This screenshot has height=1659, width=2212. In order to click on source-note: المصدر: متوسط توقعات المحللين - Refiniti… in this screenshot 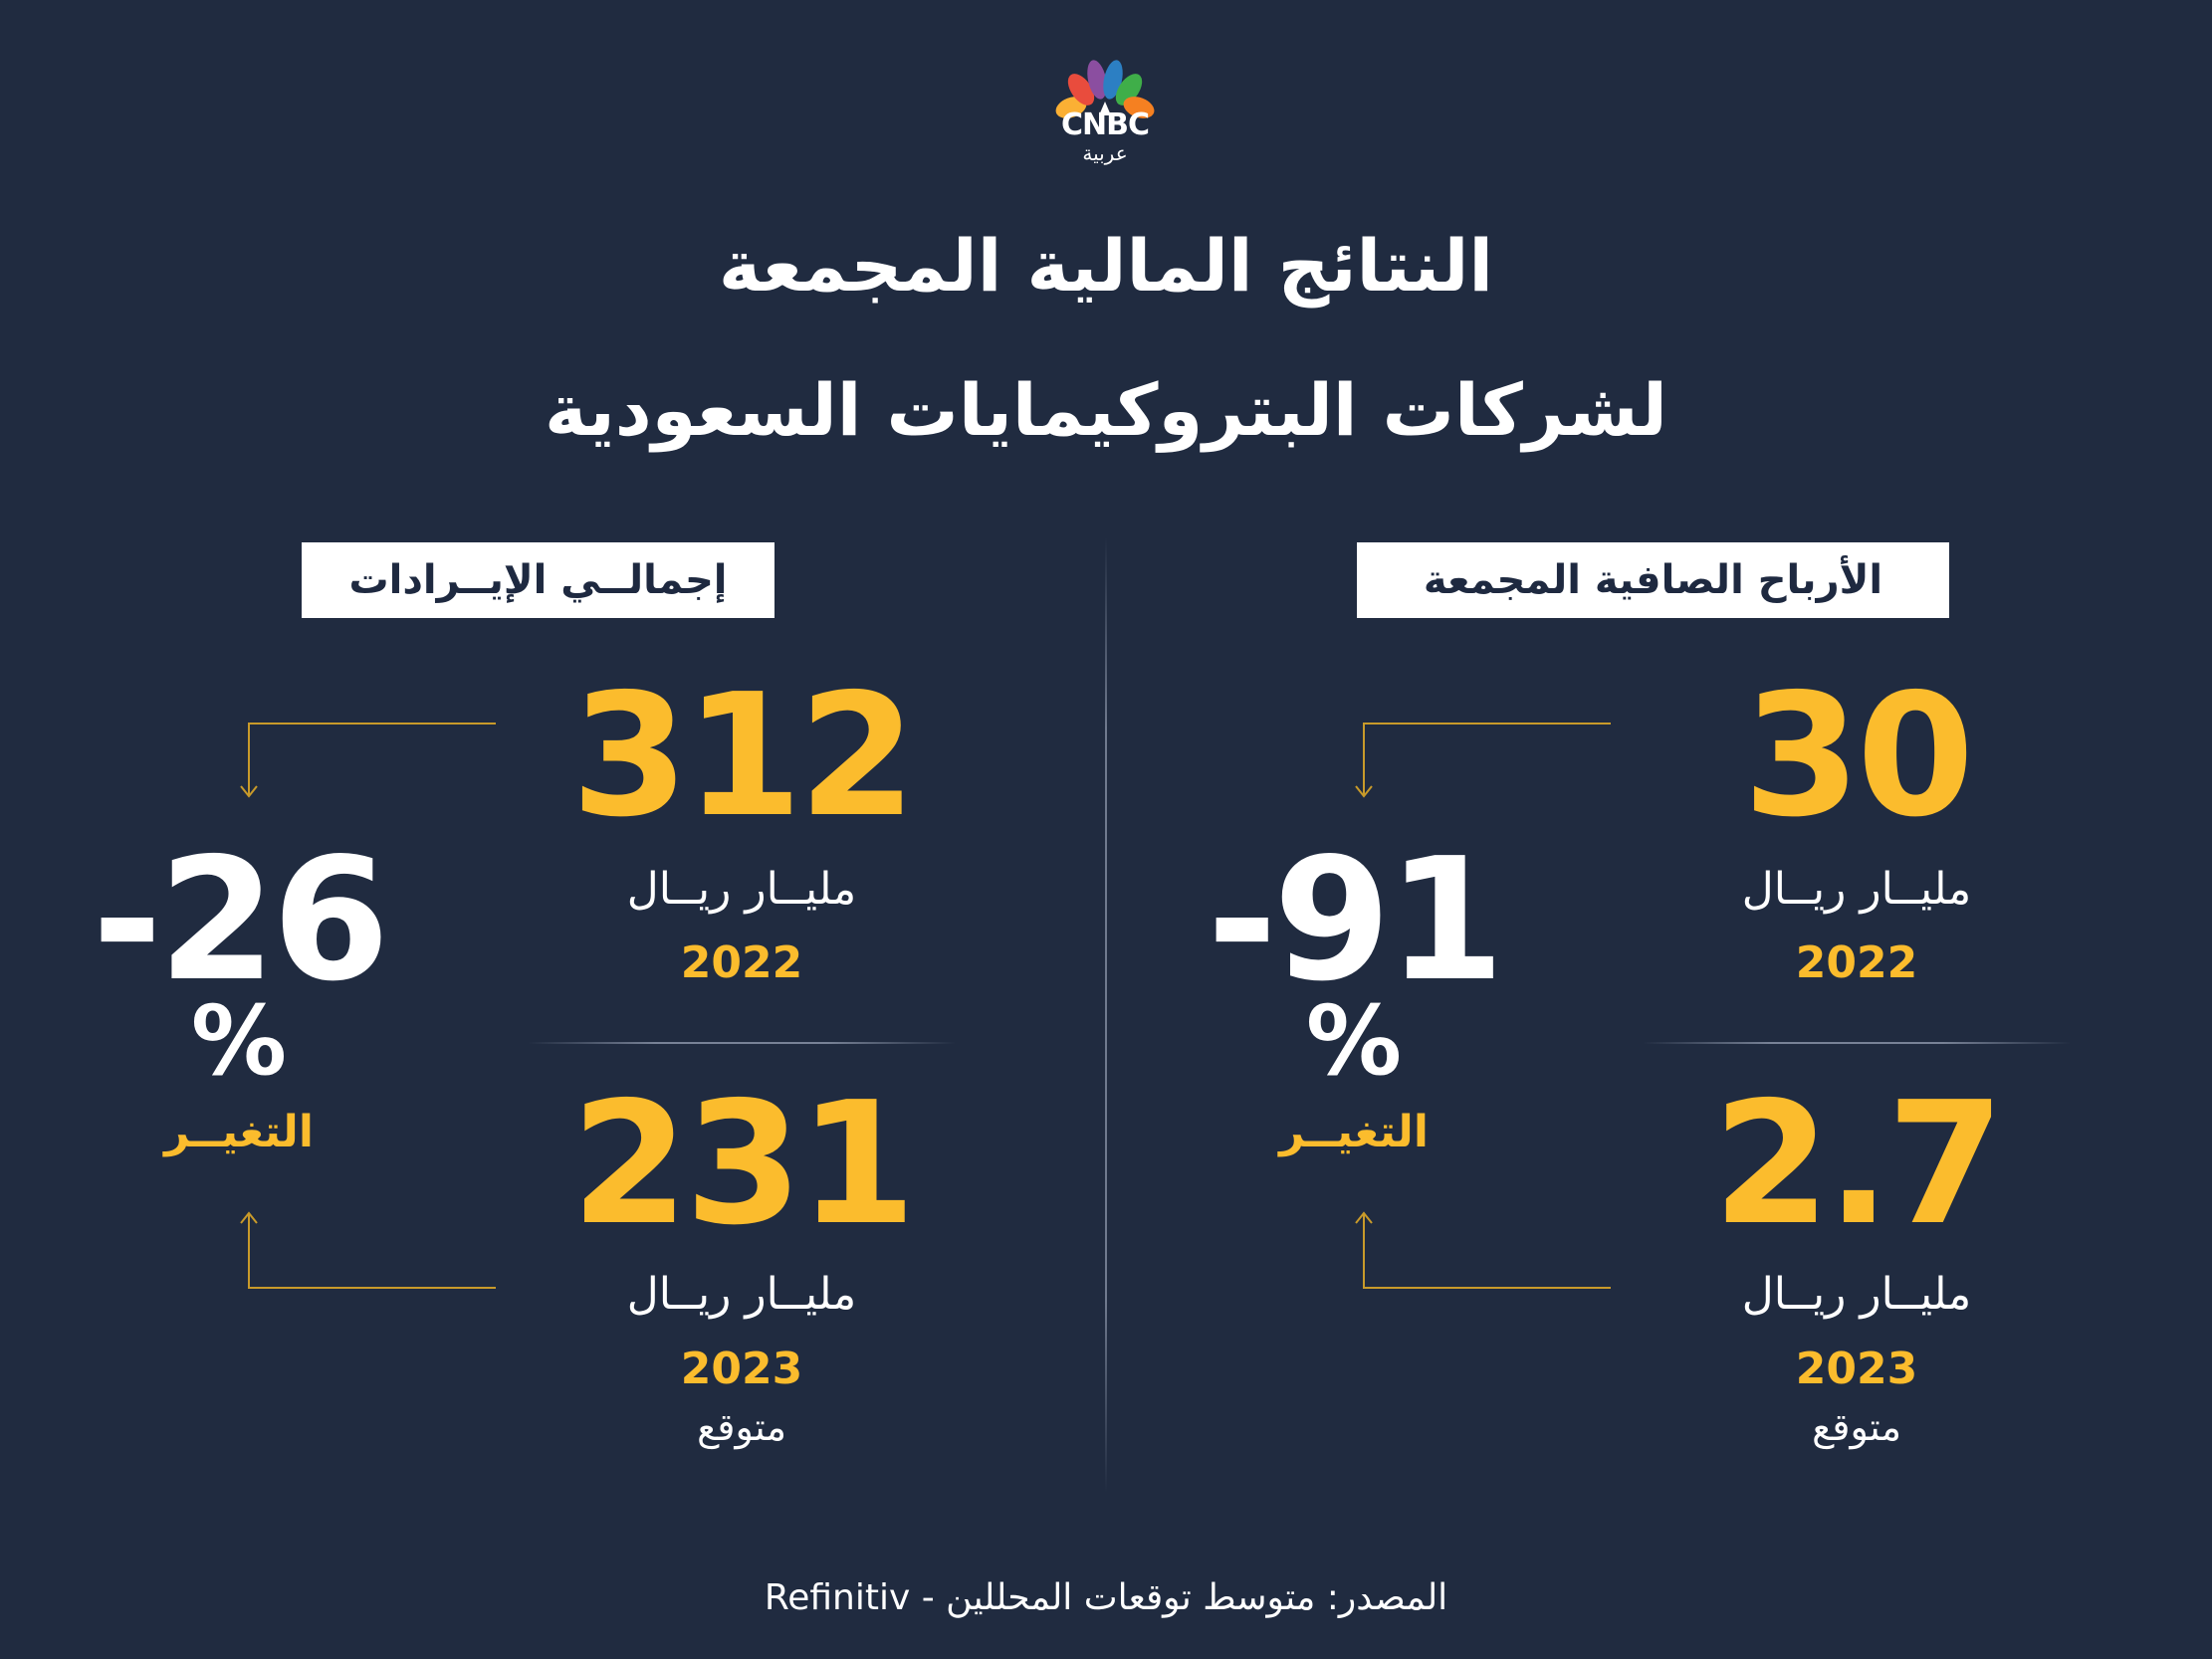, I will do `click(1106, 1597)`.